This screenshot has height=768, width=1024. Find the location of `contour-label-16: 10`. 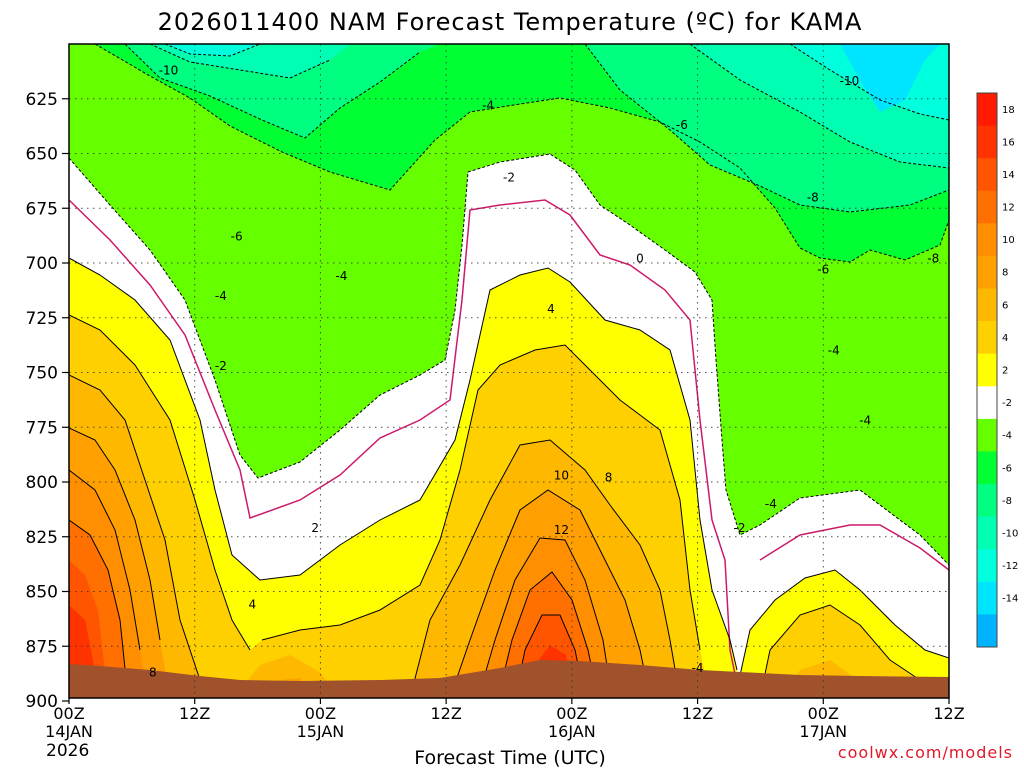

contour-label-16: 10 is located at coordinates (561, 475).